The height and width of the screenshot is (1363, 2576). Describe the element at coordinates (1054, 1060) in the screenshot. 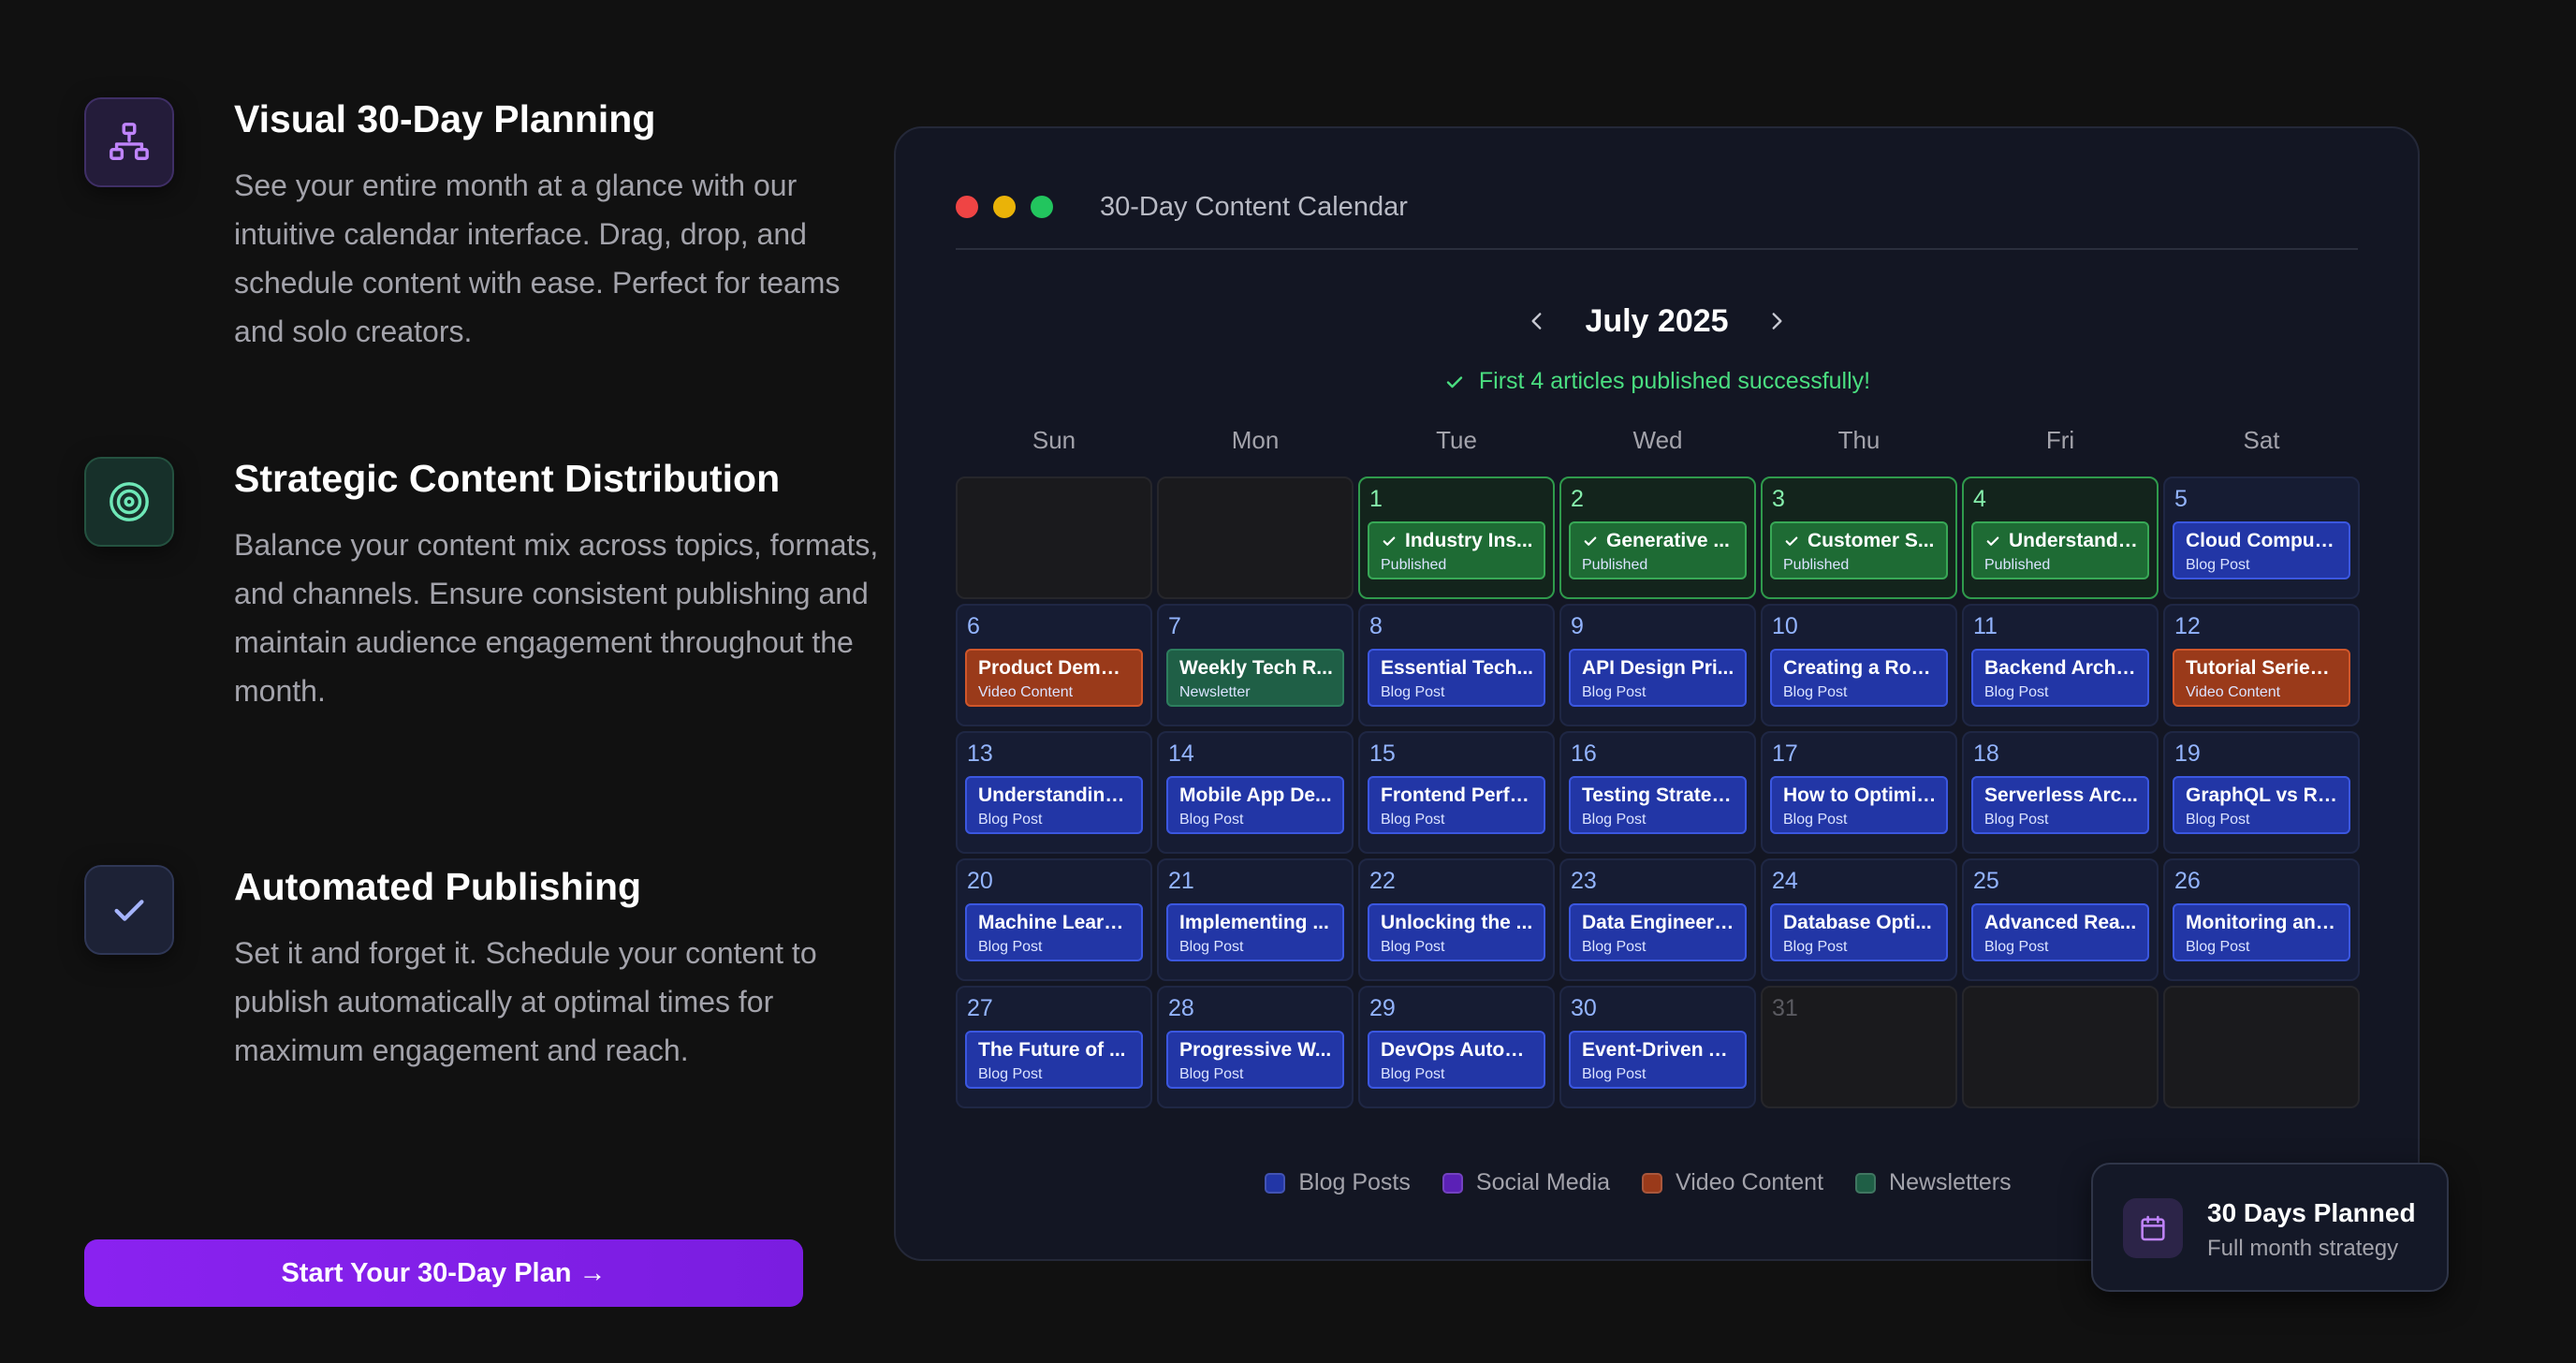

I see `content-event: The Future of ... Blog Post` at that location.